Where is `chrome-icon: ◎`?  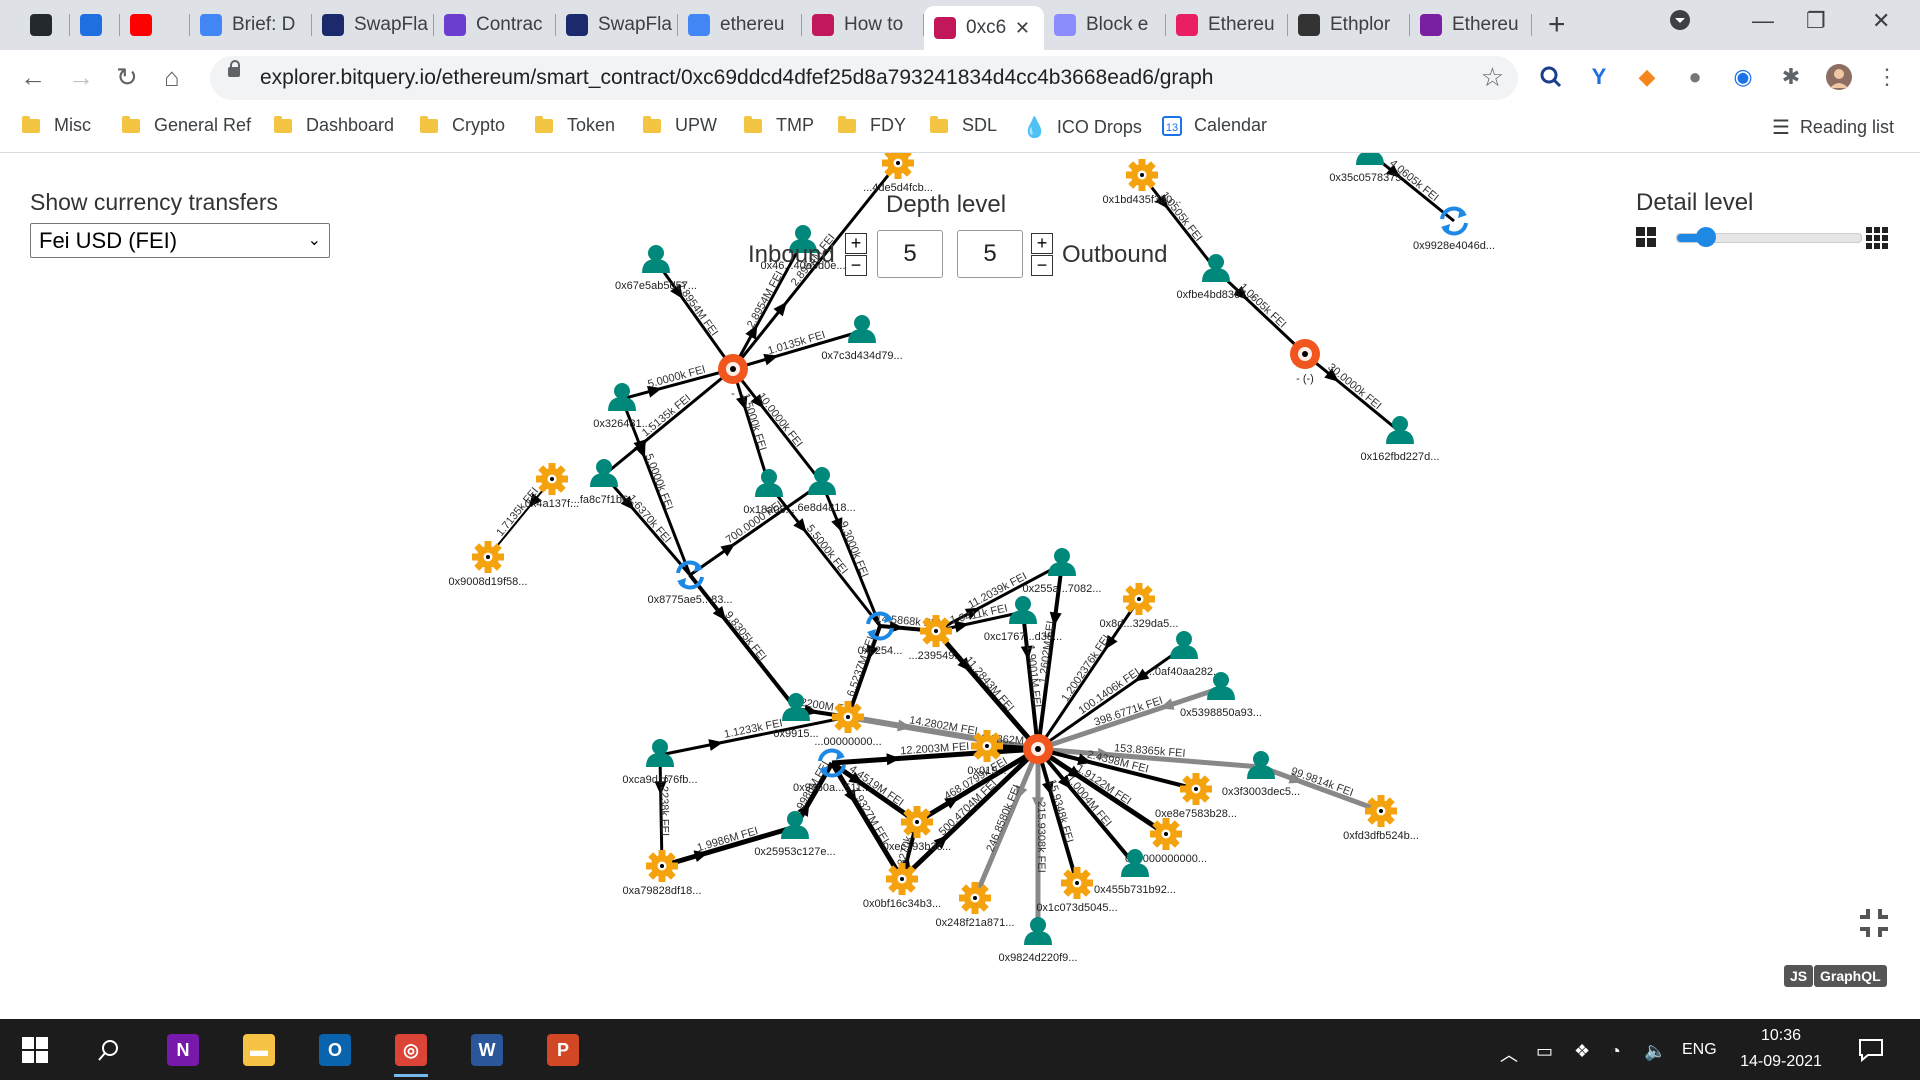 chrome-icon: ◎ is located at coordinates (411, 1053).